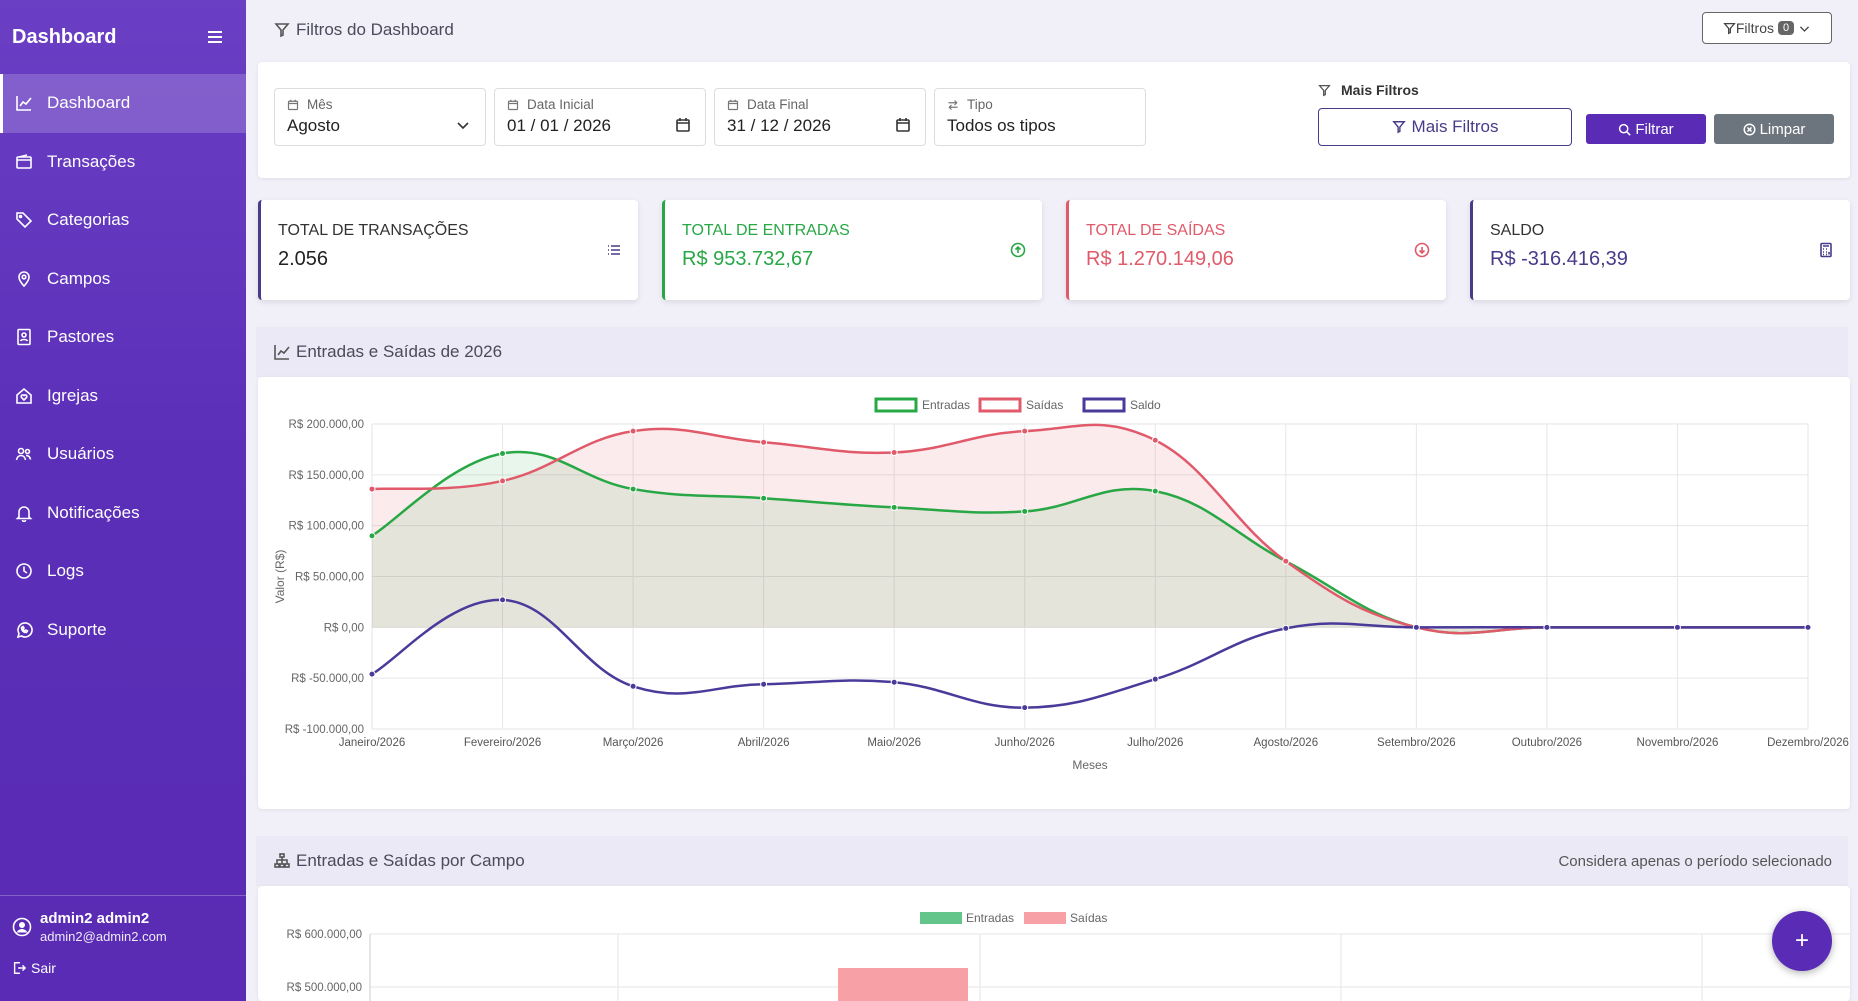  I want to click on sidebar-item-dashboard: Dashboard, so click(123, 103).